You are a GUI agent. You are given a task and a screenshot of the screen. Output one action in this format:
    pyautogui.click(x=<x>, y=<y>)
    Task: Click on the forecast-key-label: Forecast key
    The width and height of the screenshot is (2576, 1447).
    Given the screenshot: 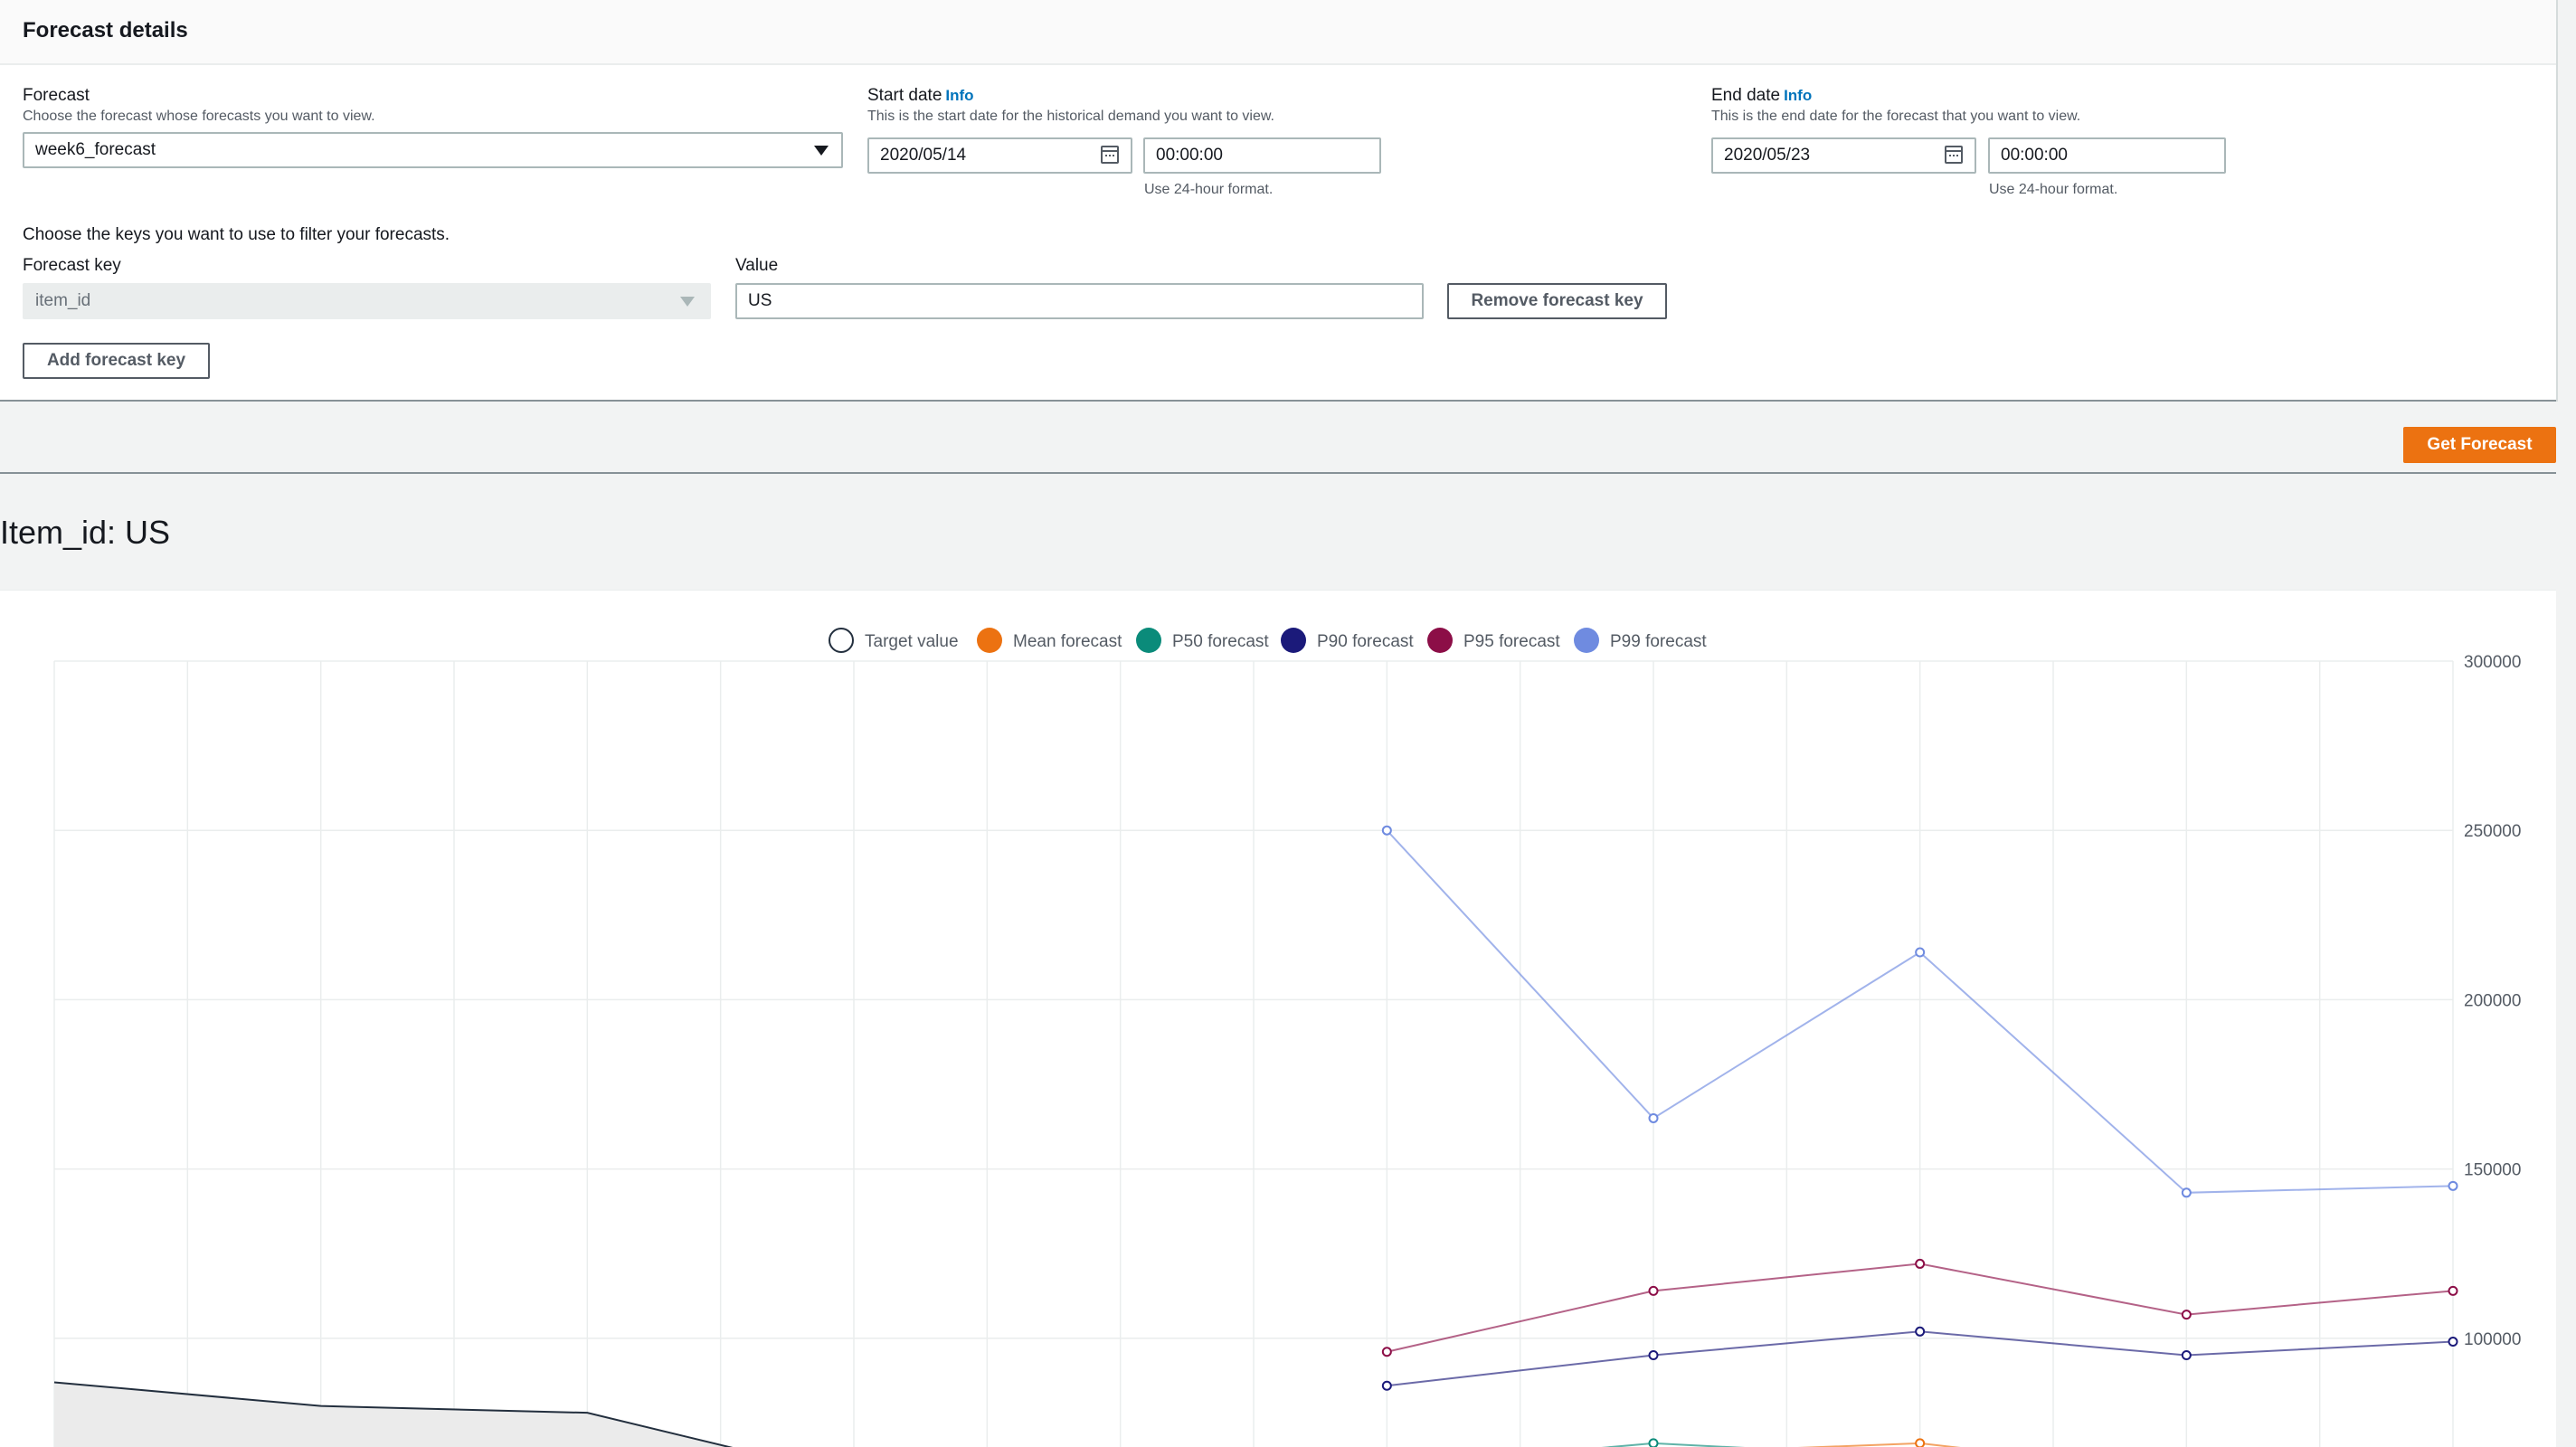 What is the action you would take?
    pyautogui.click(x=72, y=265)
    